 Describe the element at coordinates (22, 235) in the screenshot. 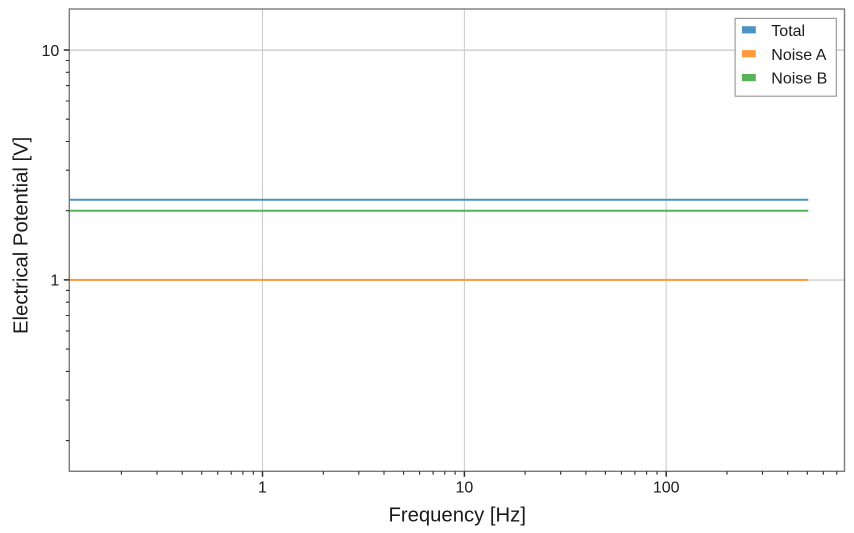

I see `svg-text: Electrical Potential [V]` at that location.